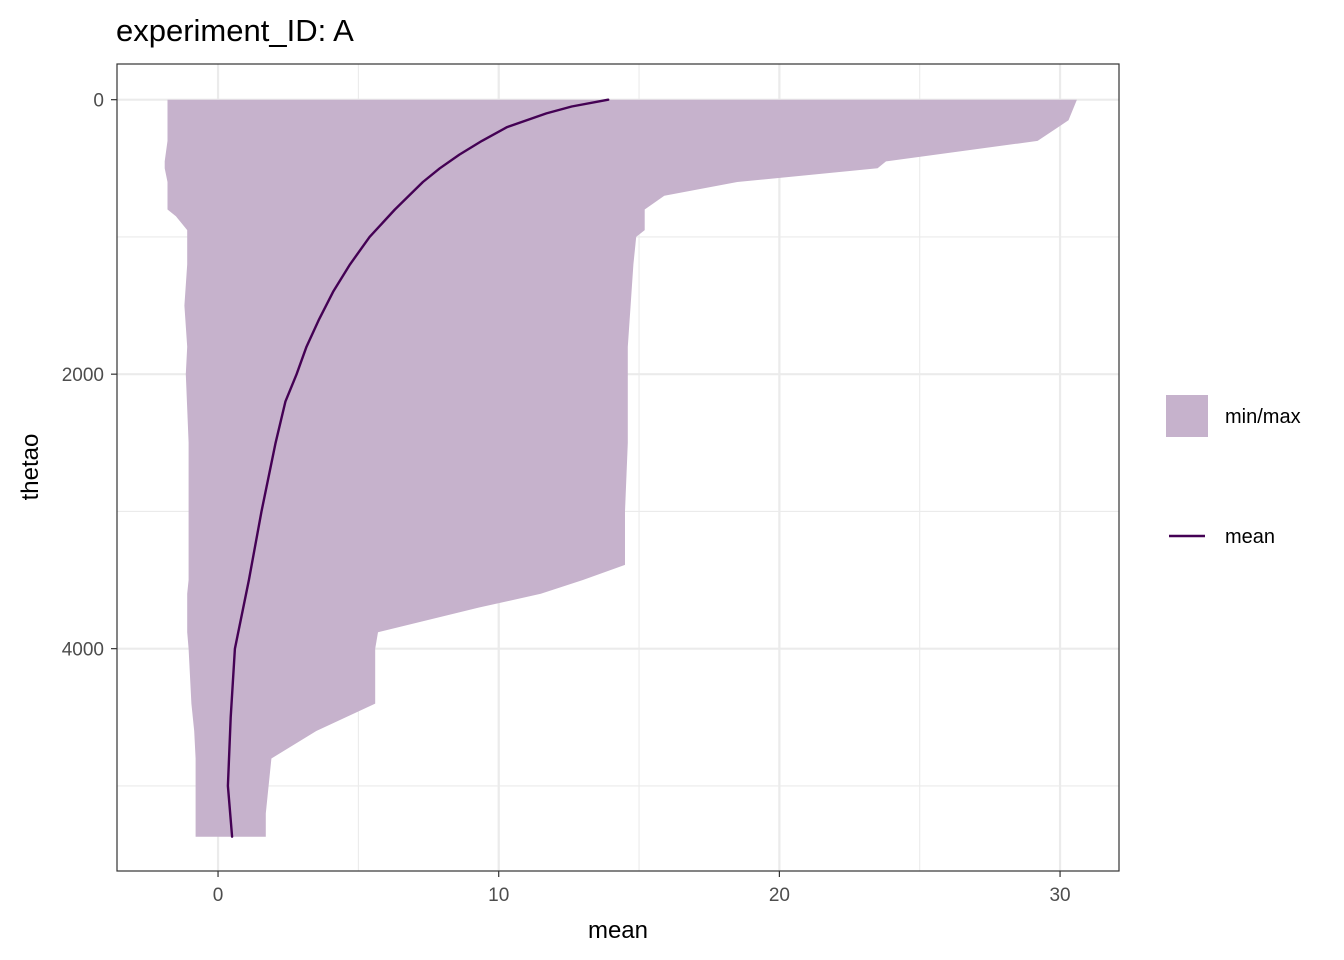  Describe the element at coordinates (618, 930) in the screenshot. I see `x-axis-title: mean` at that location.